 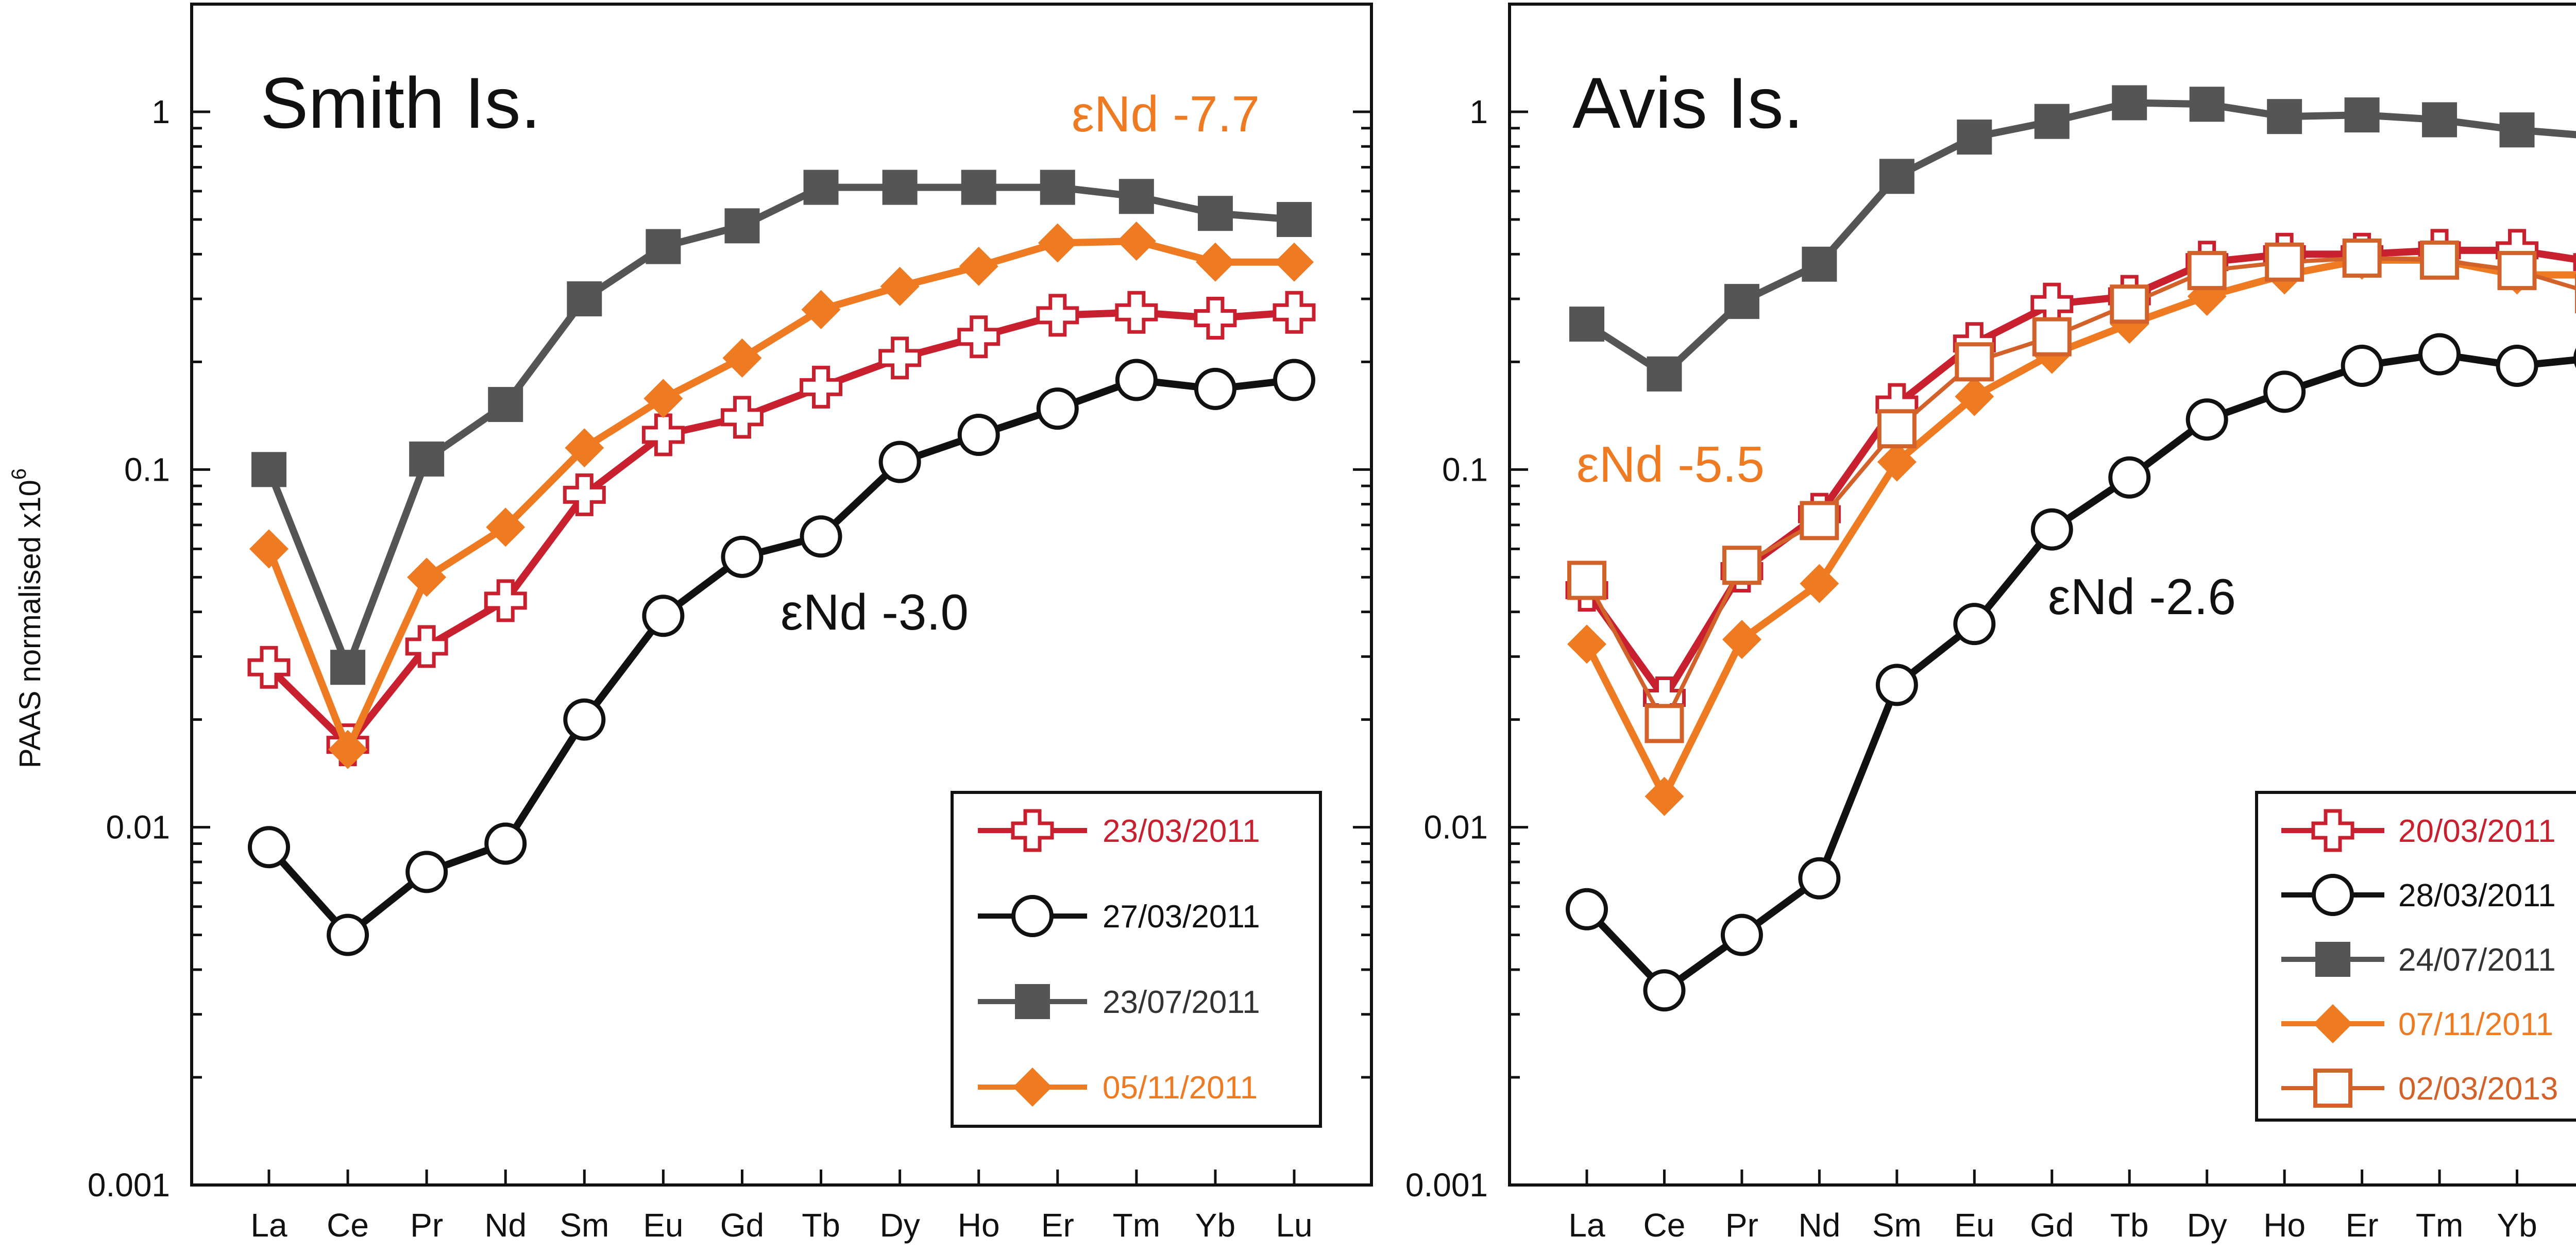 What do you see at coordinates (742, 1225) in the screenshot?
I see `x-tick-label-gd: Gd` at bounding box center [742, 1225].